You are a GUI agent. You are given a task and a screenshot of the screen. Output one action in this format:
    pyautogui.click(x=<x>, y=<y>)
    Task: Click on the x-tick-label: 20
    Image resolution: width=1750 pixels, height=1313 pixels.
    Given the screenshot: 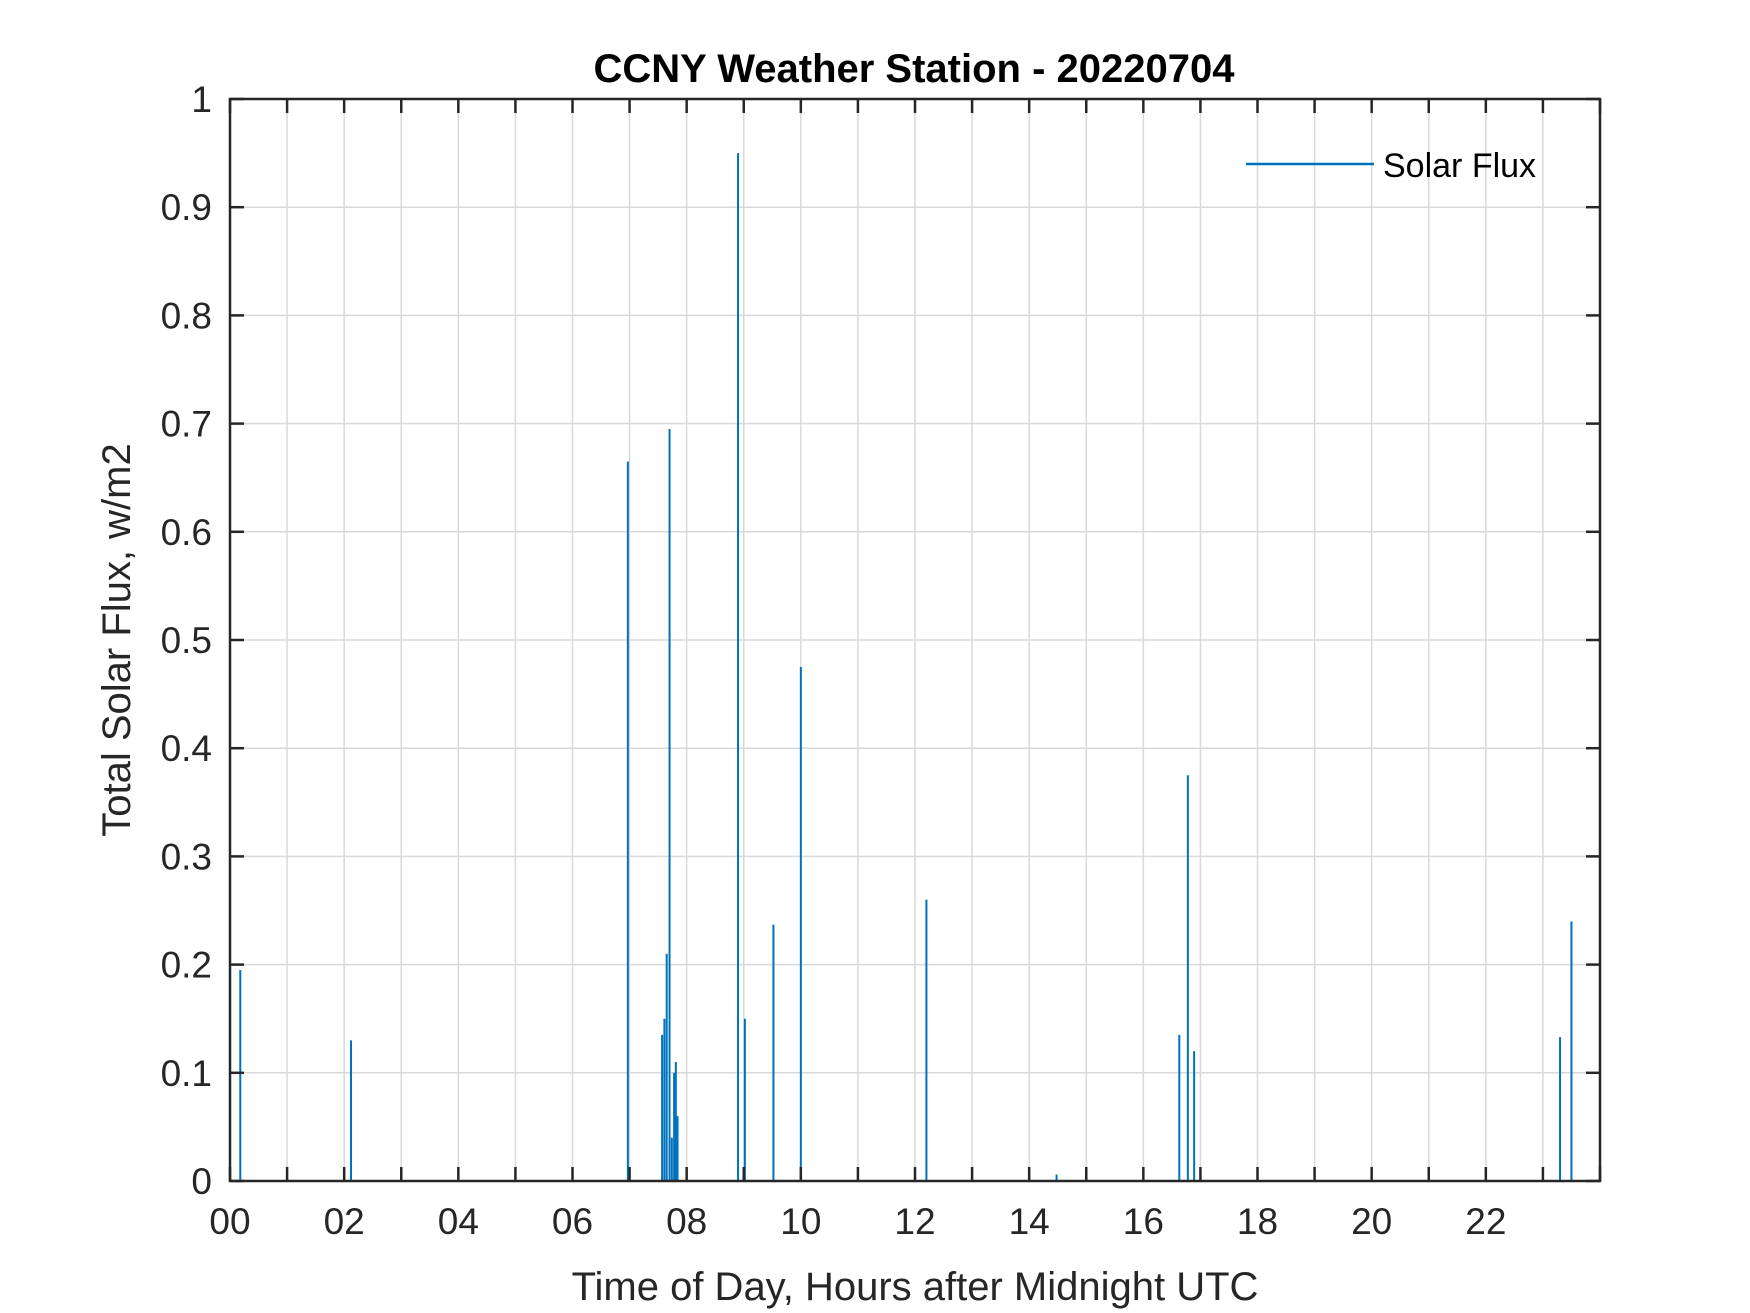 What is the action you would take?
    pyautogui.click(x=1371, y=1221)
    